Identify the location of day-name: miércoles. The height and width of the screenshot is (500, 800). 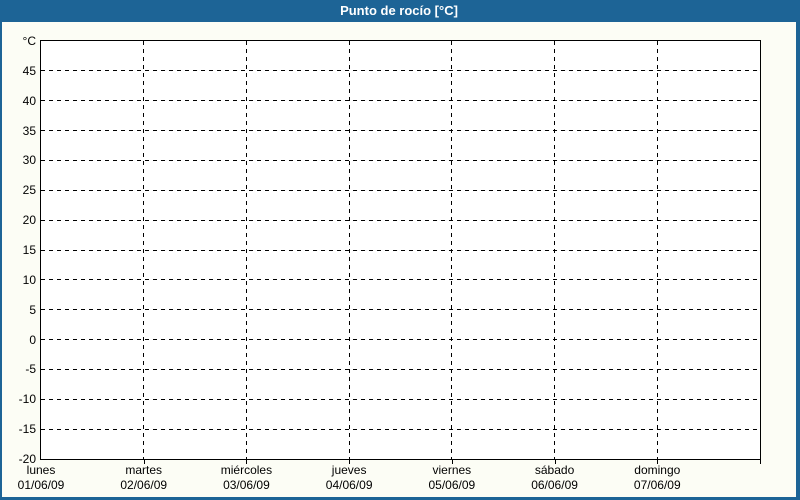
(246, 470).